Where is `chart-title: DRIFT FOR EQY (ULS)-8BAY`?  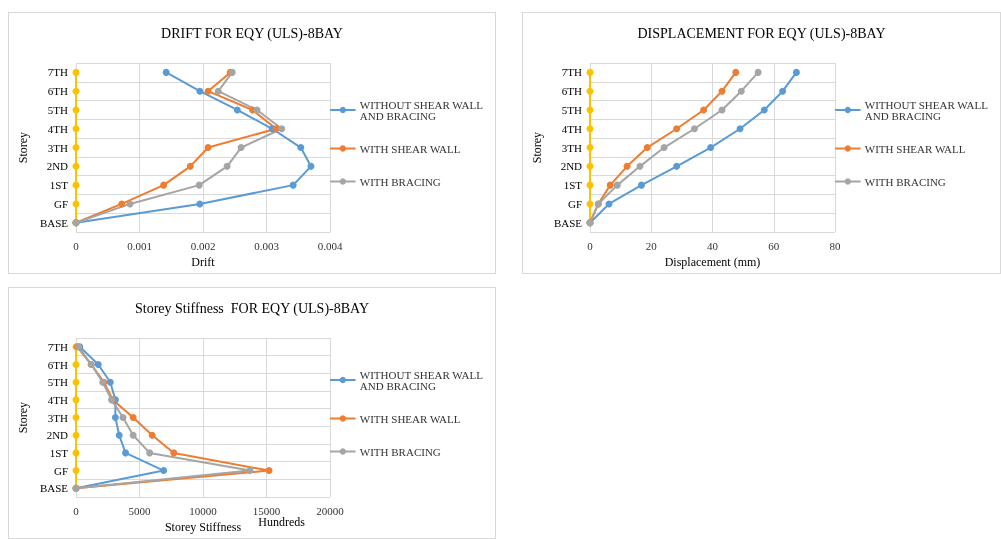
chart-title: DRIFT FOR EQY (ULS)-8BAY is located at coordinates (252, 33).